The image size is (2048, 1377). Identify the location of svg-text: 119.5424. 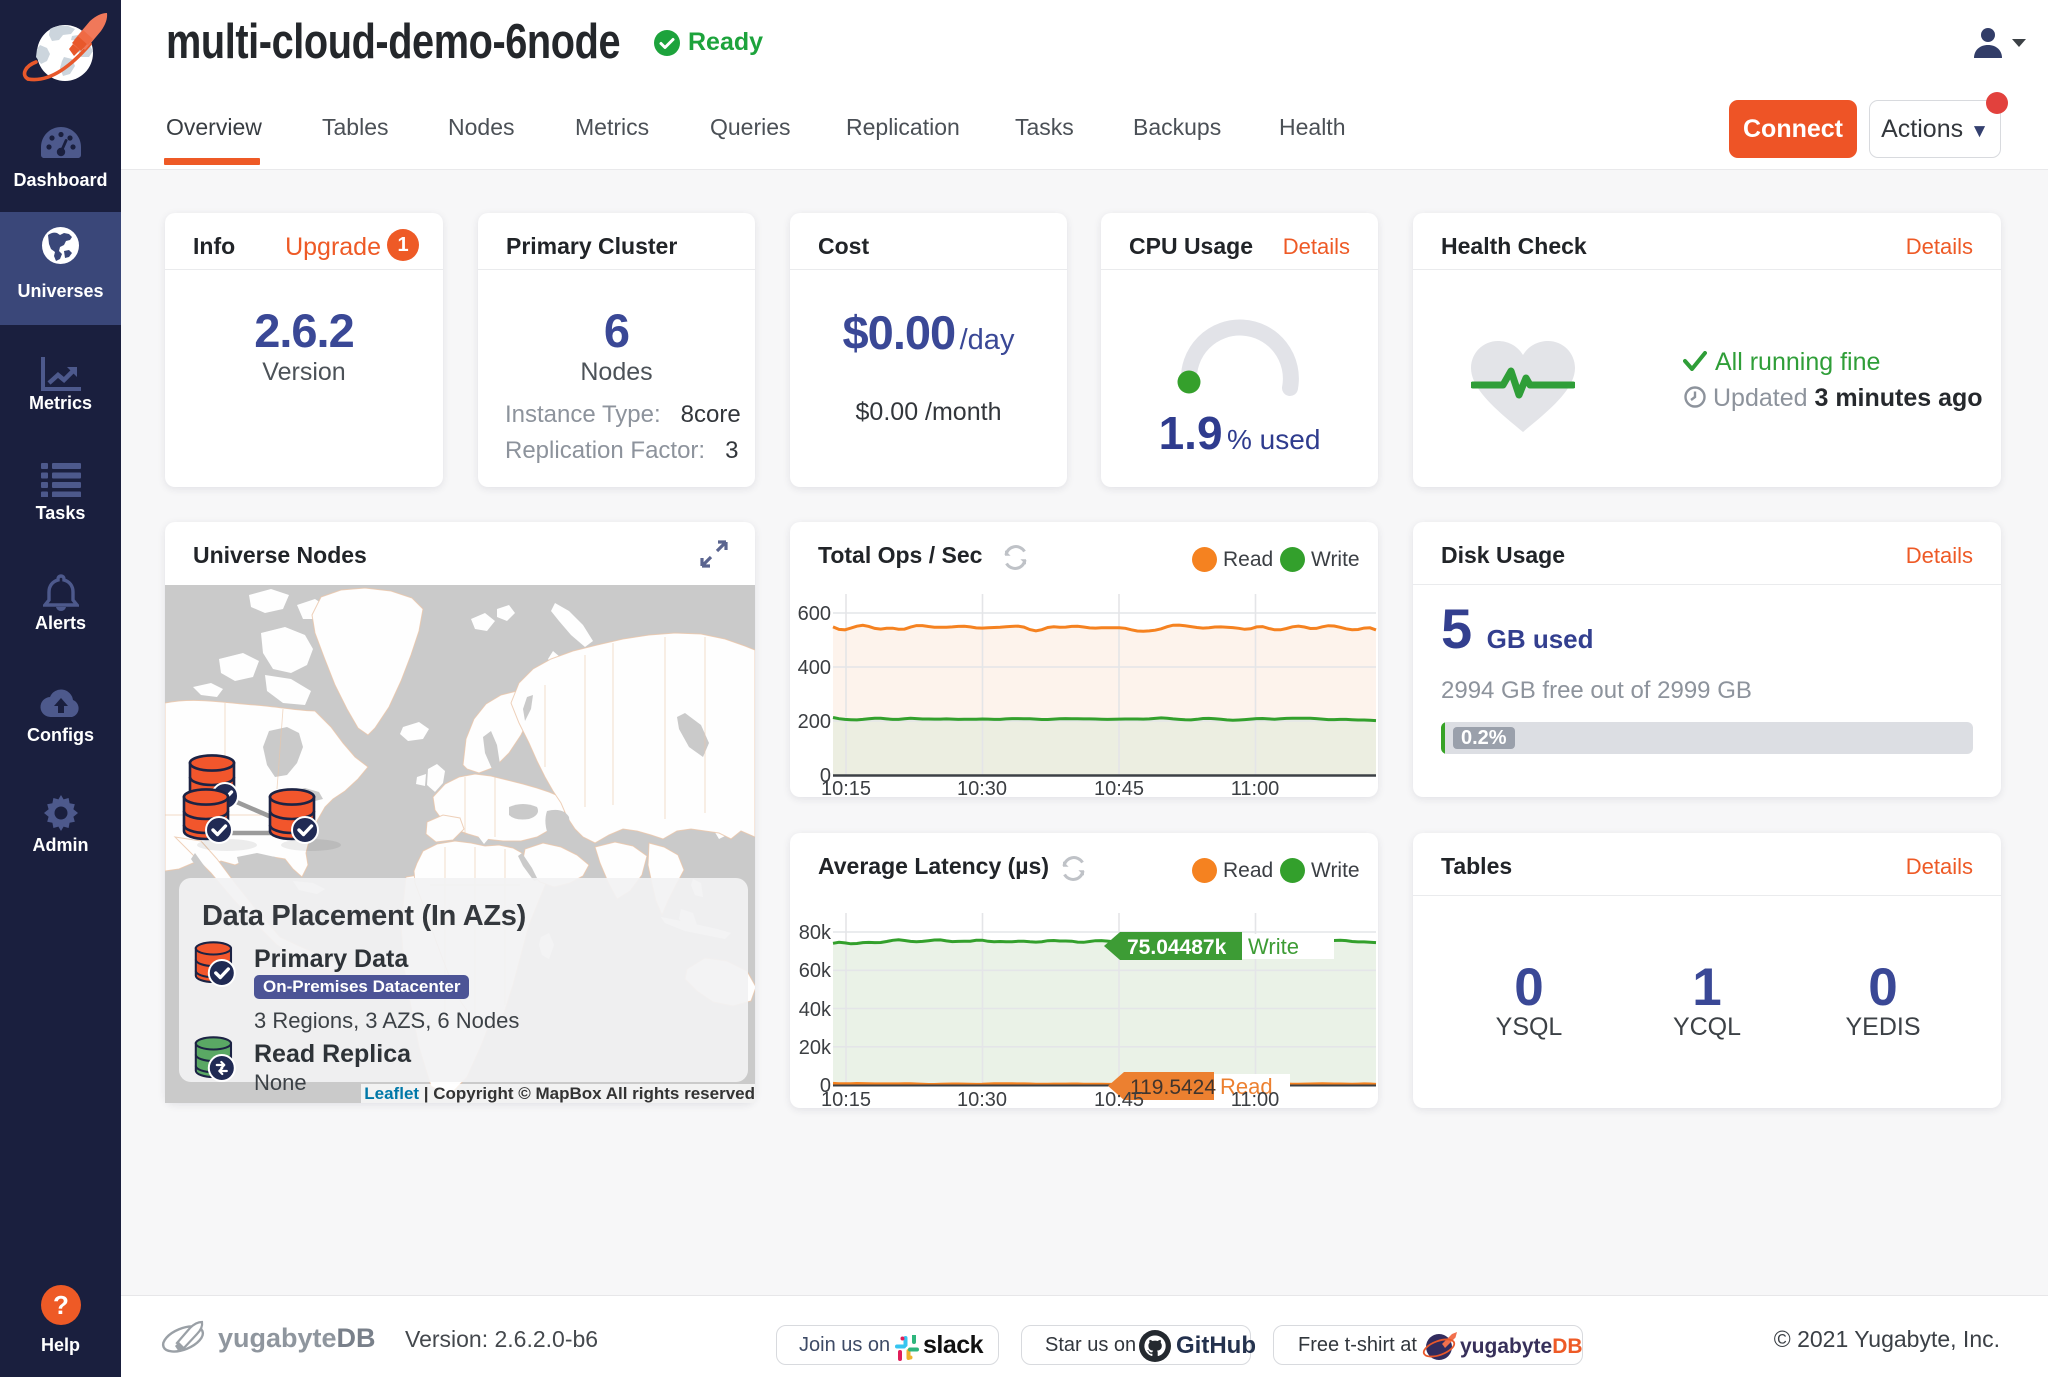
(1173, 1087).